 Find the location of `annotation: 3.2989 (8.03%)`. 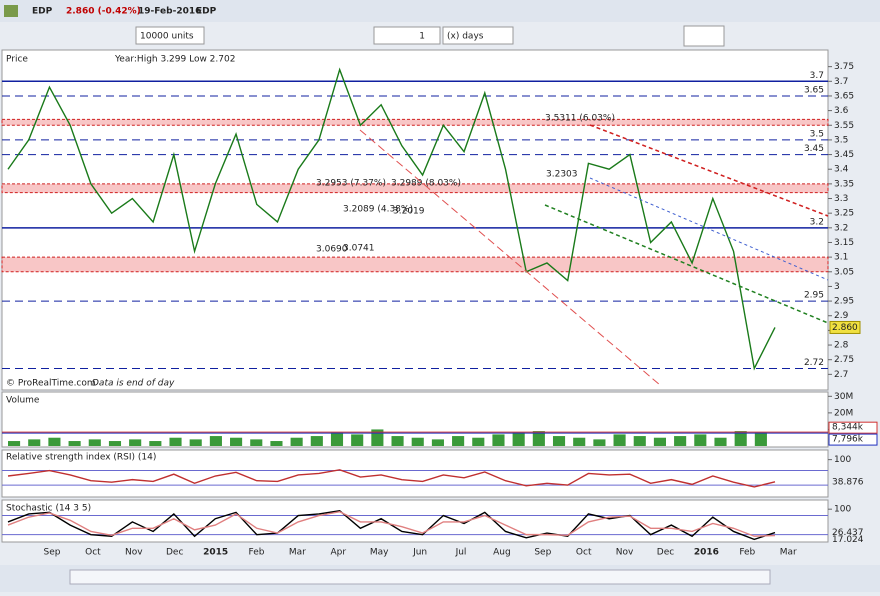

annotation: 3.2989 (8.03%) is located at coordinates (426, 184).